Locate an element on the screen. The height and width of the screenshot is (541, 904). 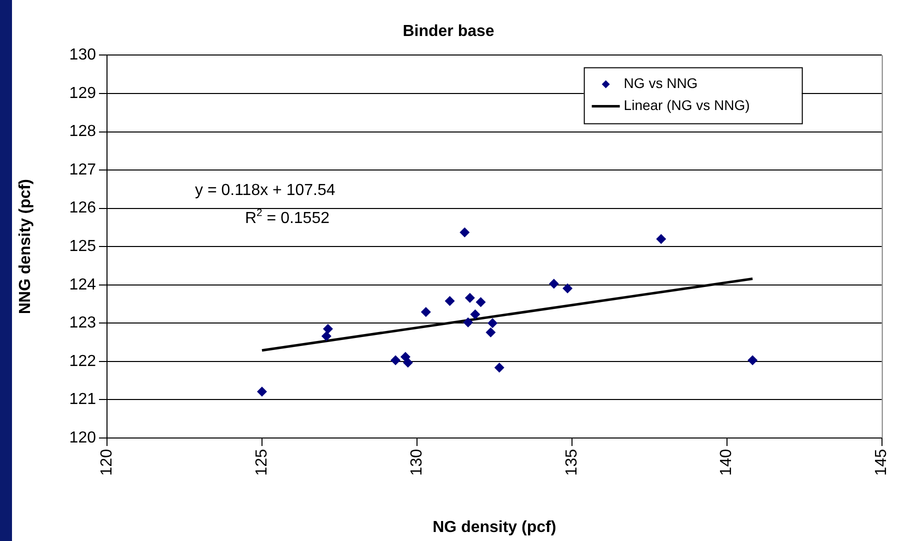
x-tick-label: 140 is located at coordinates (727, 462).